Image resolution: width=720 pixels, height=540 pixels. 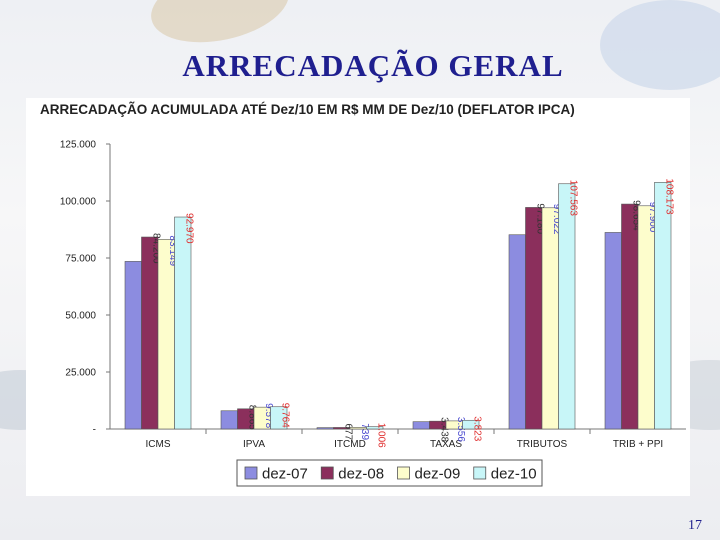 I want to click on x-tick-label: IPVA, so click(x=254, y=444).